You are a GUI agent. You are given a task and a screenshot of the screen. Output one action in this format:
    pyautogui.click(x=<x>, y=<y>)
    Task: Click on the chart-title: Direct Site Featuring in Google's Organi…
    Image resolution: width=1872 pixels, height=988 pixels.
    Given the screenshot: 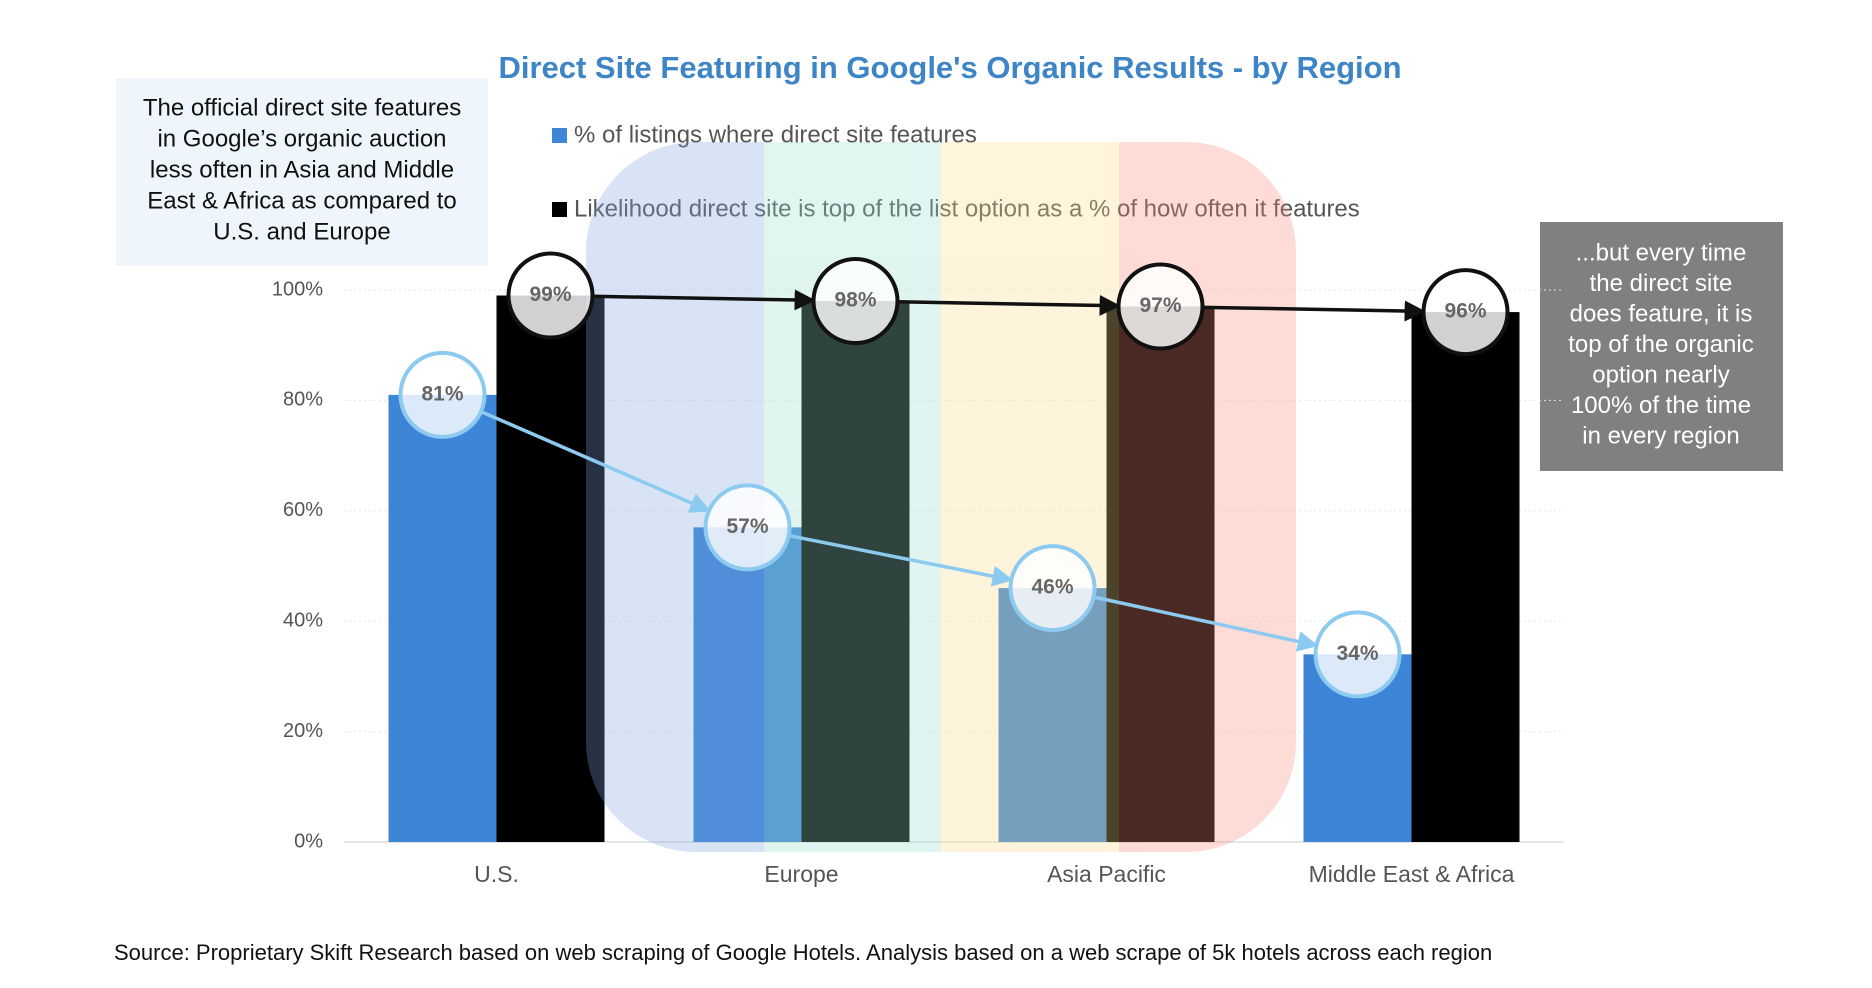 What is the action you would take?
    pyautogui.click(x=949, y=67)
    